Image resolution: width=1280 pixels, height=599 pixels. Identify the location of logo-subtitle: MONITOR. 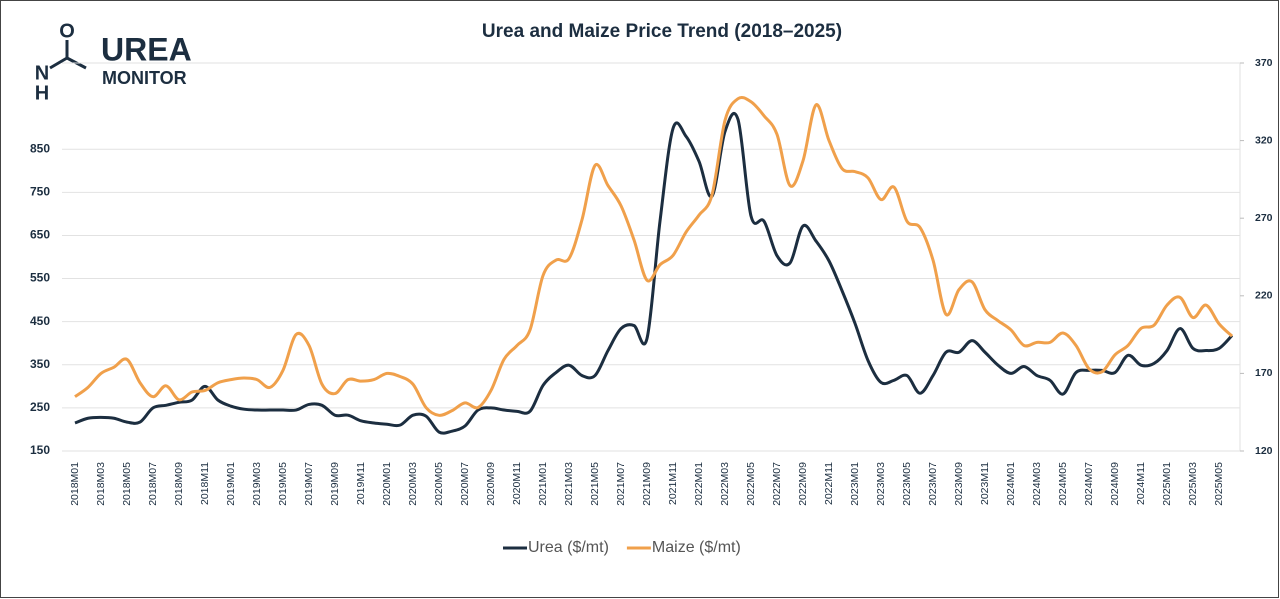
(144, 78).